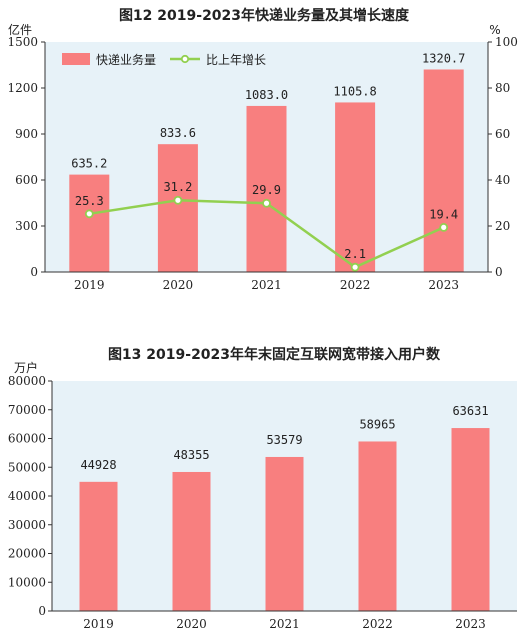 Image resolution: width=529 pixels, height=634 pixels. I want to click on right-tick-label: 100, so click(506, 42).